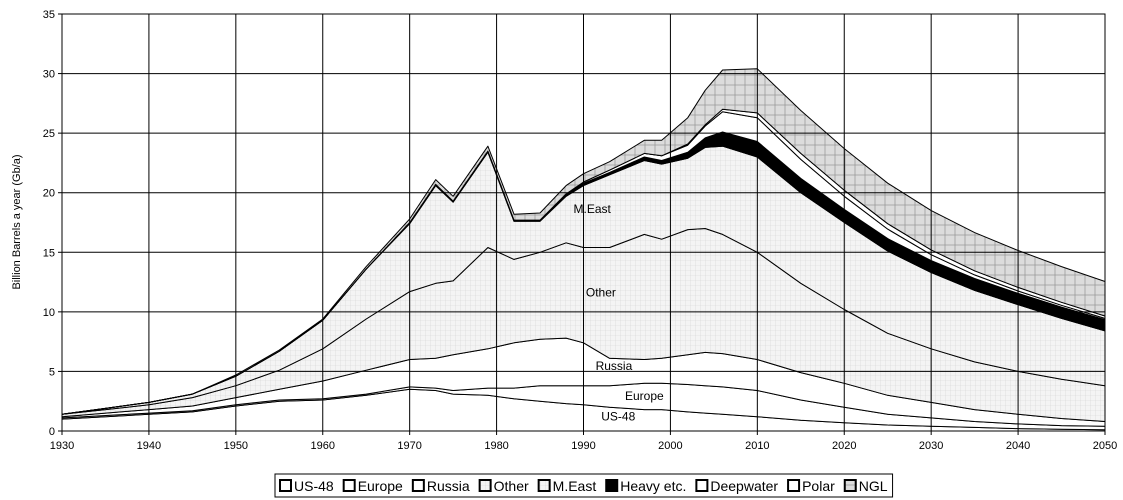  What do you see at coordinates (485, 485) in the screenshot?
I see `legend-swatch-other` at bounding box center [485, 485].